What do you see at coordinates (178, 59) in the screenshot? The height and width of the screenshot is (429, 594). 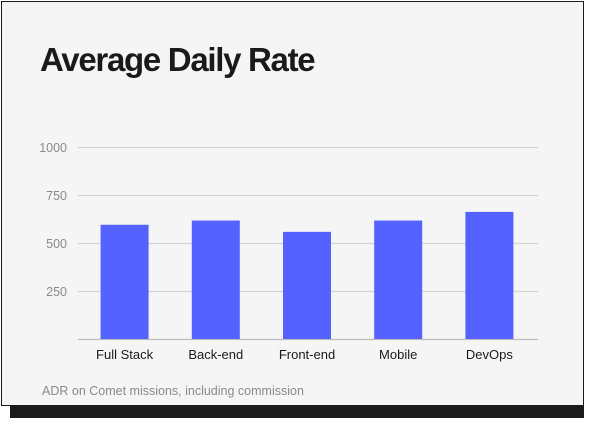 I see `chart-title: Average Daily Rate` at bounding box center [178, 59].